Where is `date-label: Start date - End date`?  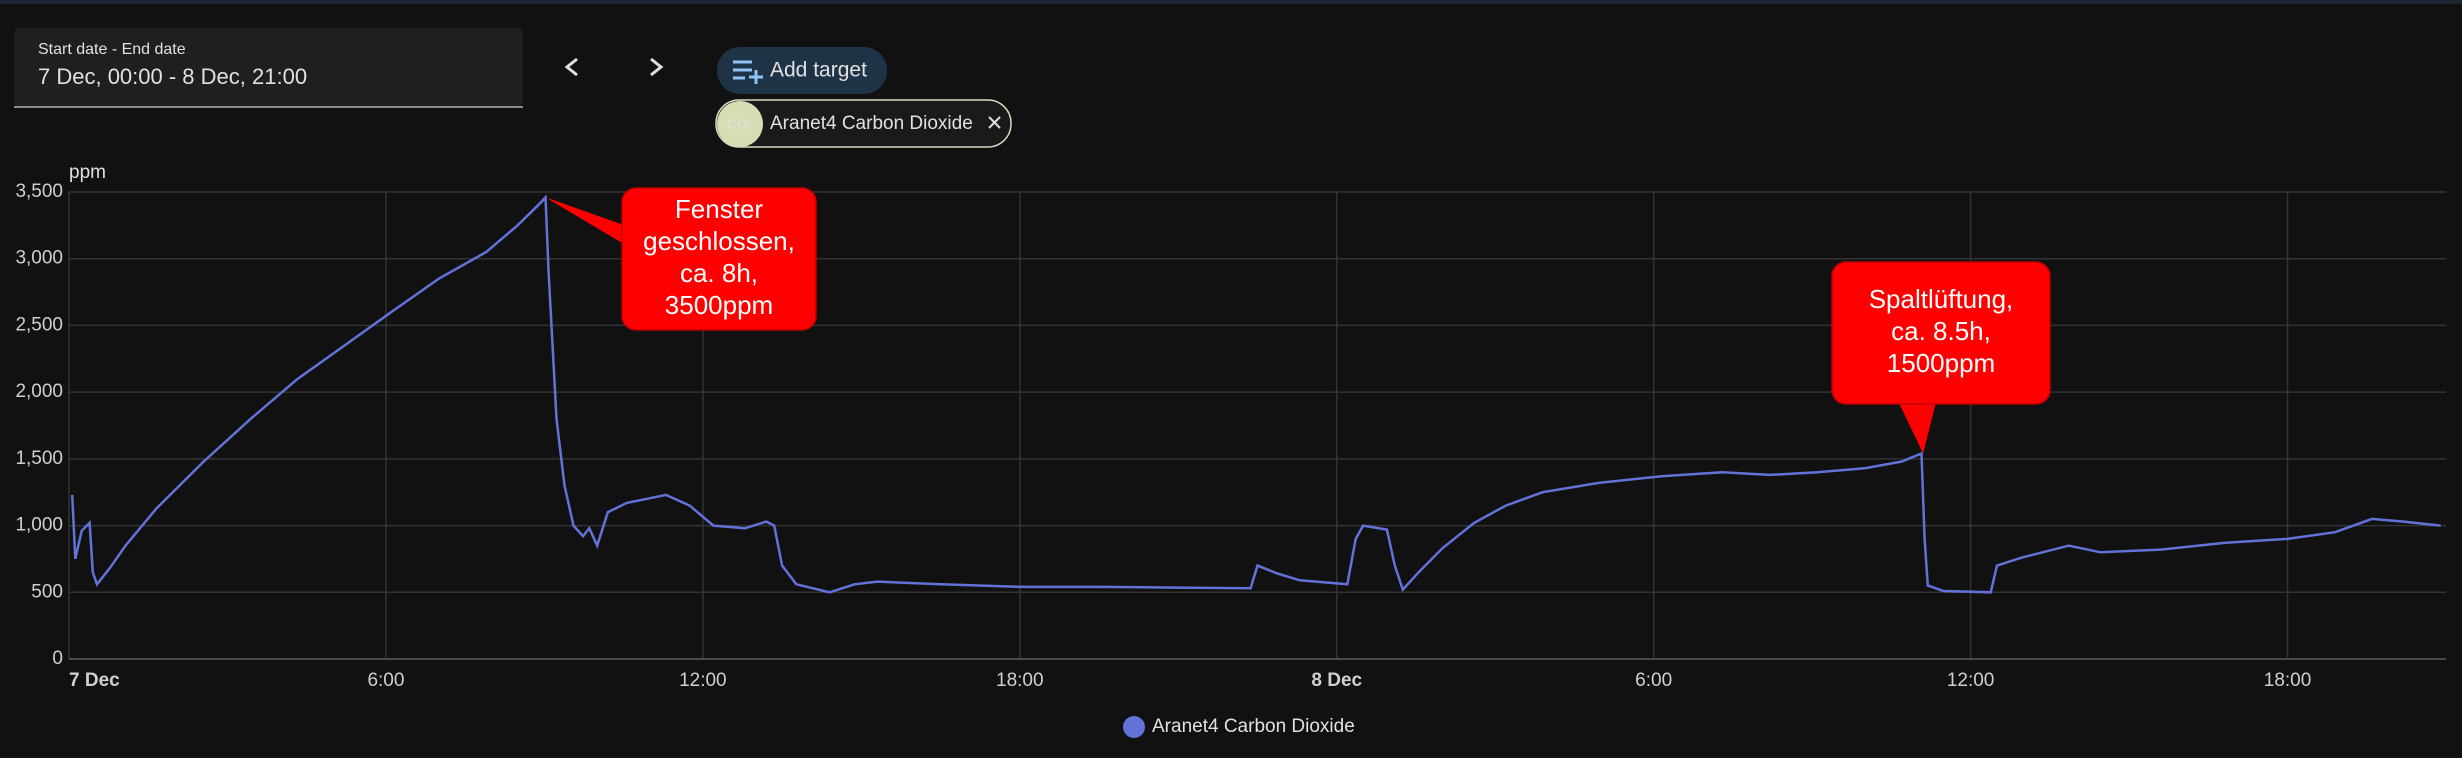
date-label: Start date - End date is located at coordinates (112, 49).